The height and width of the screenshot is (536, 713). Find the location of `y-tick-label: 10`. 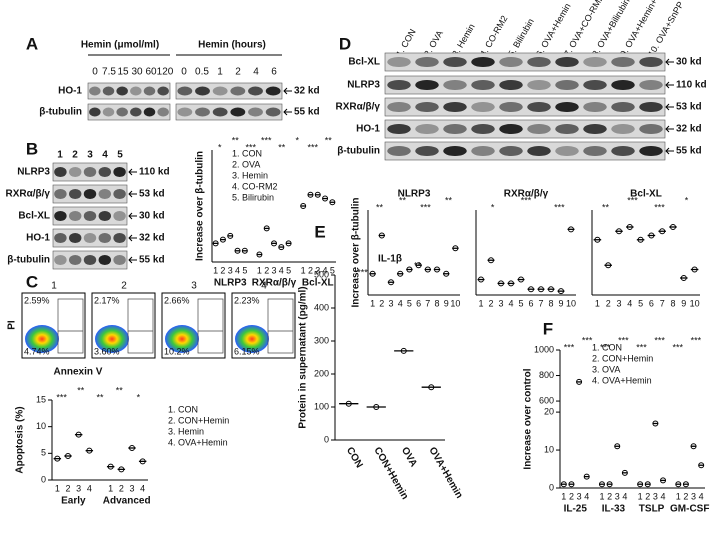

y-tick-label: 10 is located at coordinates (41, 426).